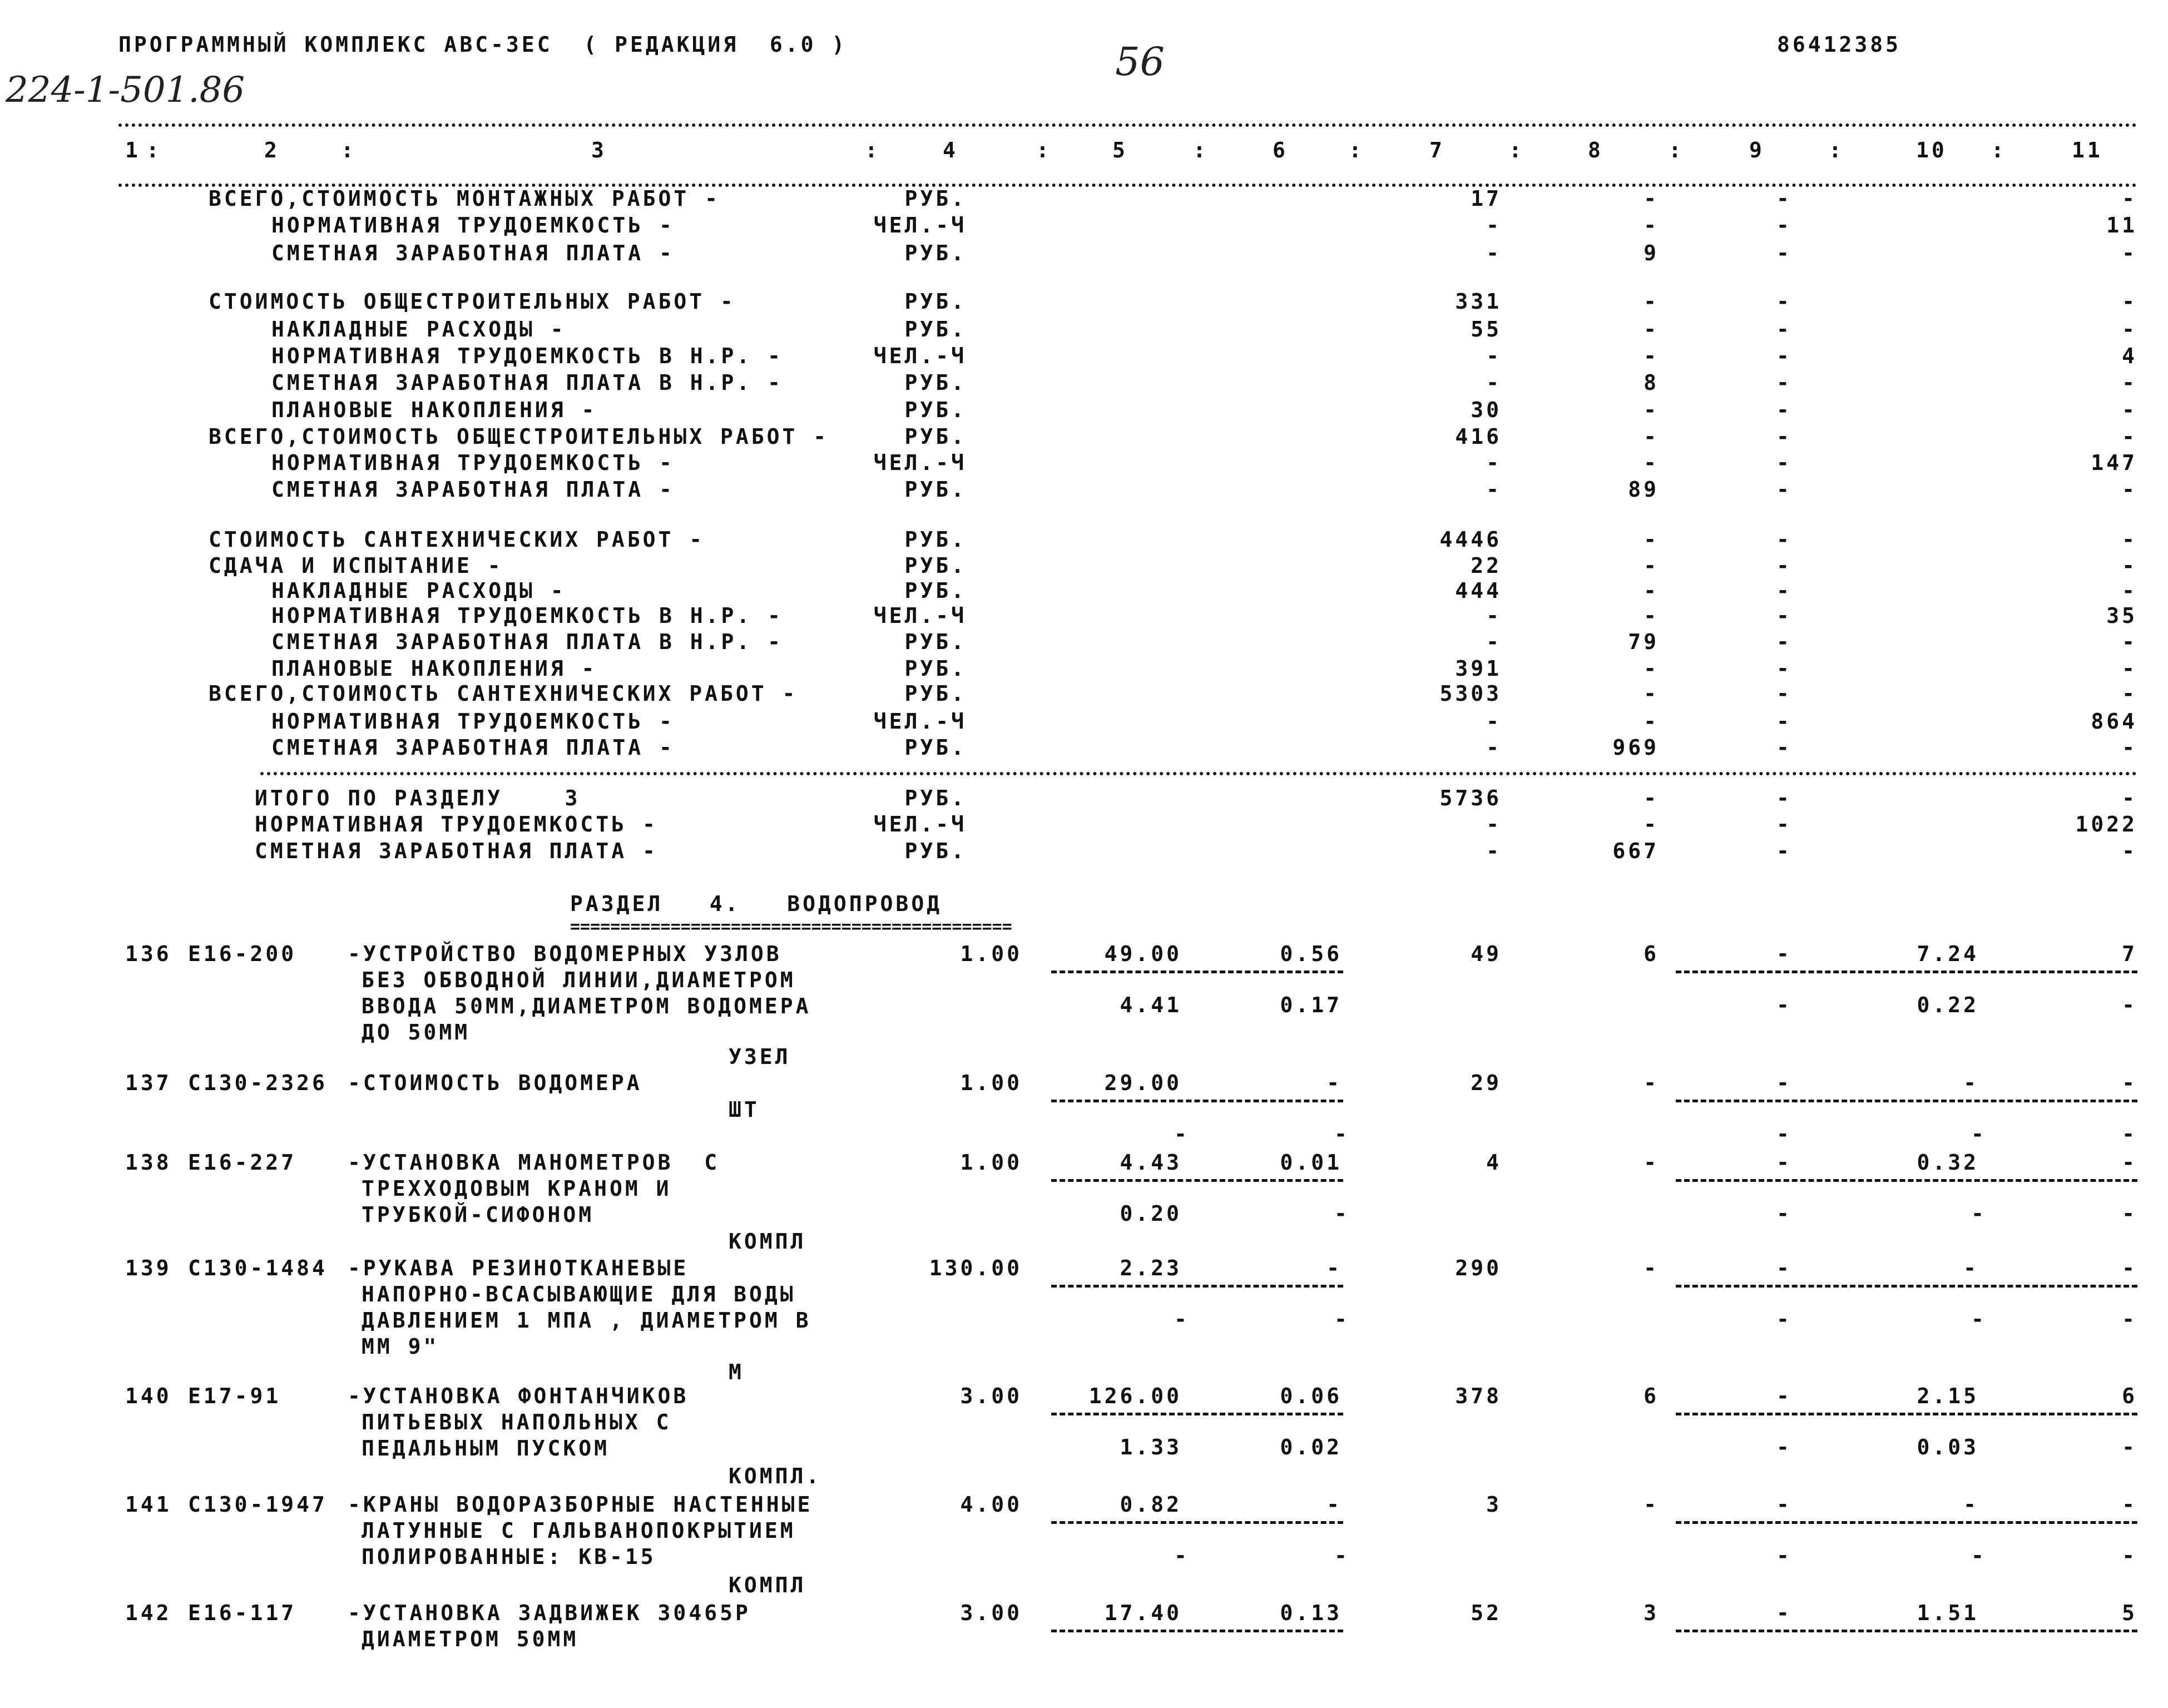 This screenshot has height=1708, width=2168. Describe the element at coordinates (2114, 462) in the screenshot. I see `summary-col11: 147` at that location.